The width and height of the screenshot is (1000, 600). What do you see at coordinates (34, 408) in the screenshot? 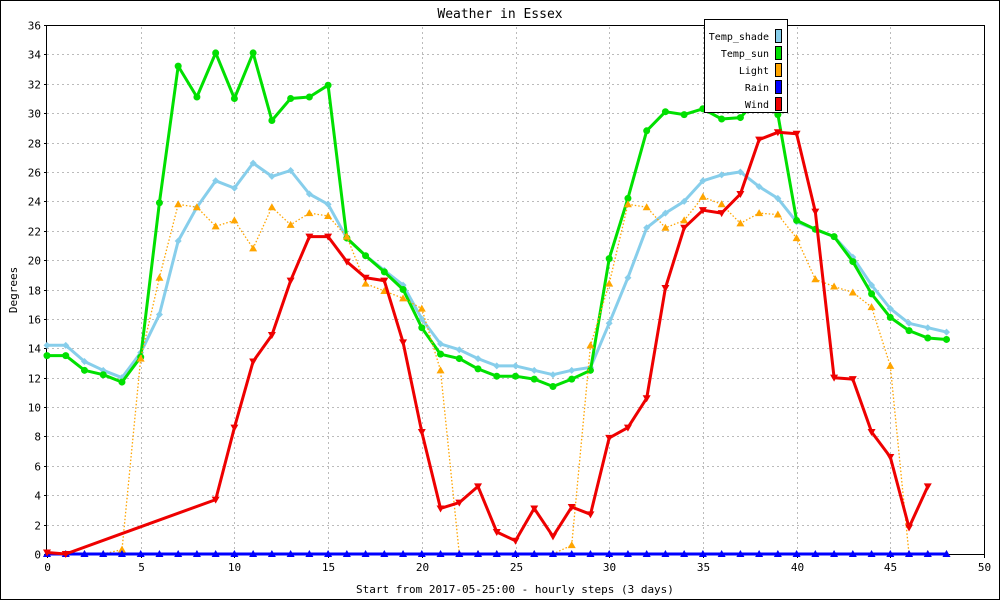
I see `y-tick-label: 10` at bounding box center [34, 408].